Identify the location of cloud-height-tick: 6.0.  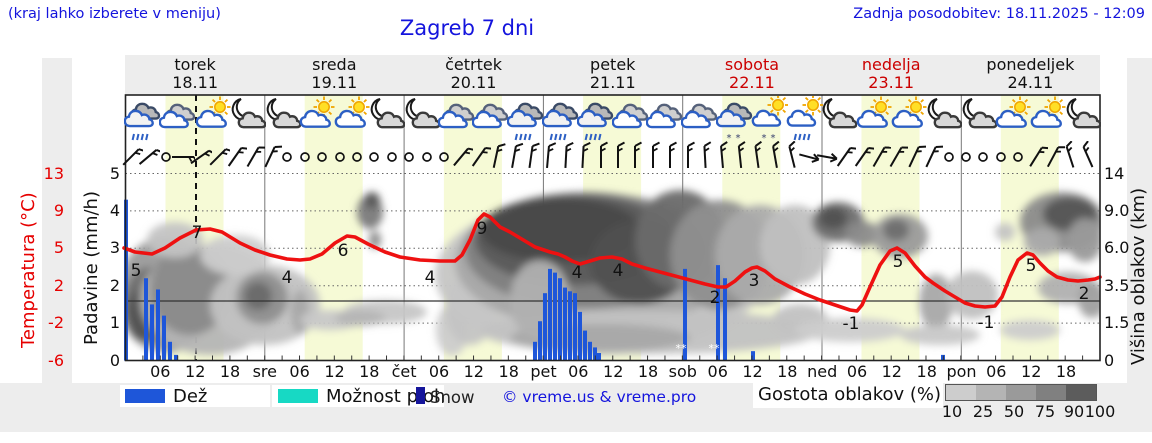
(1117, 248).